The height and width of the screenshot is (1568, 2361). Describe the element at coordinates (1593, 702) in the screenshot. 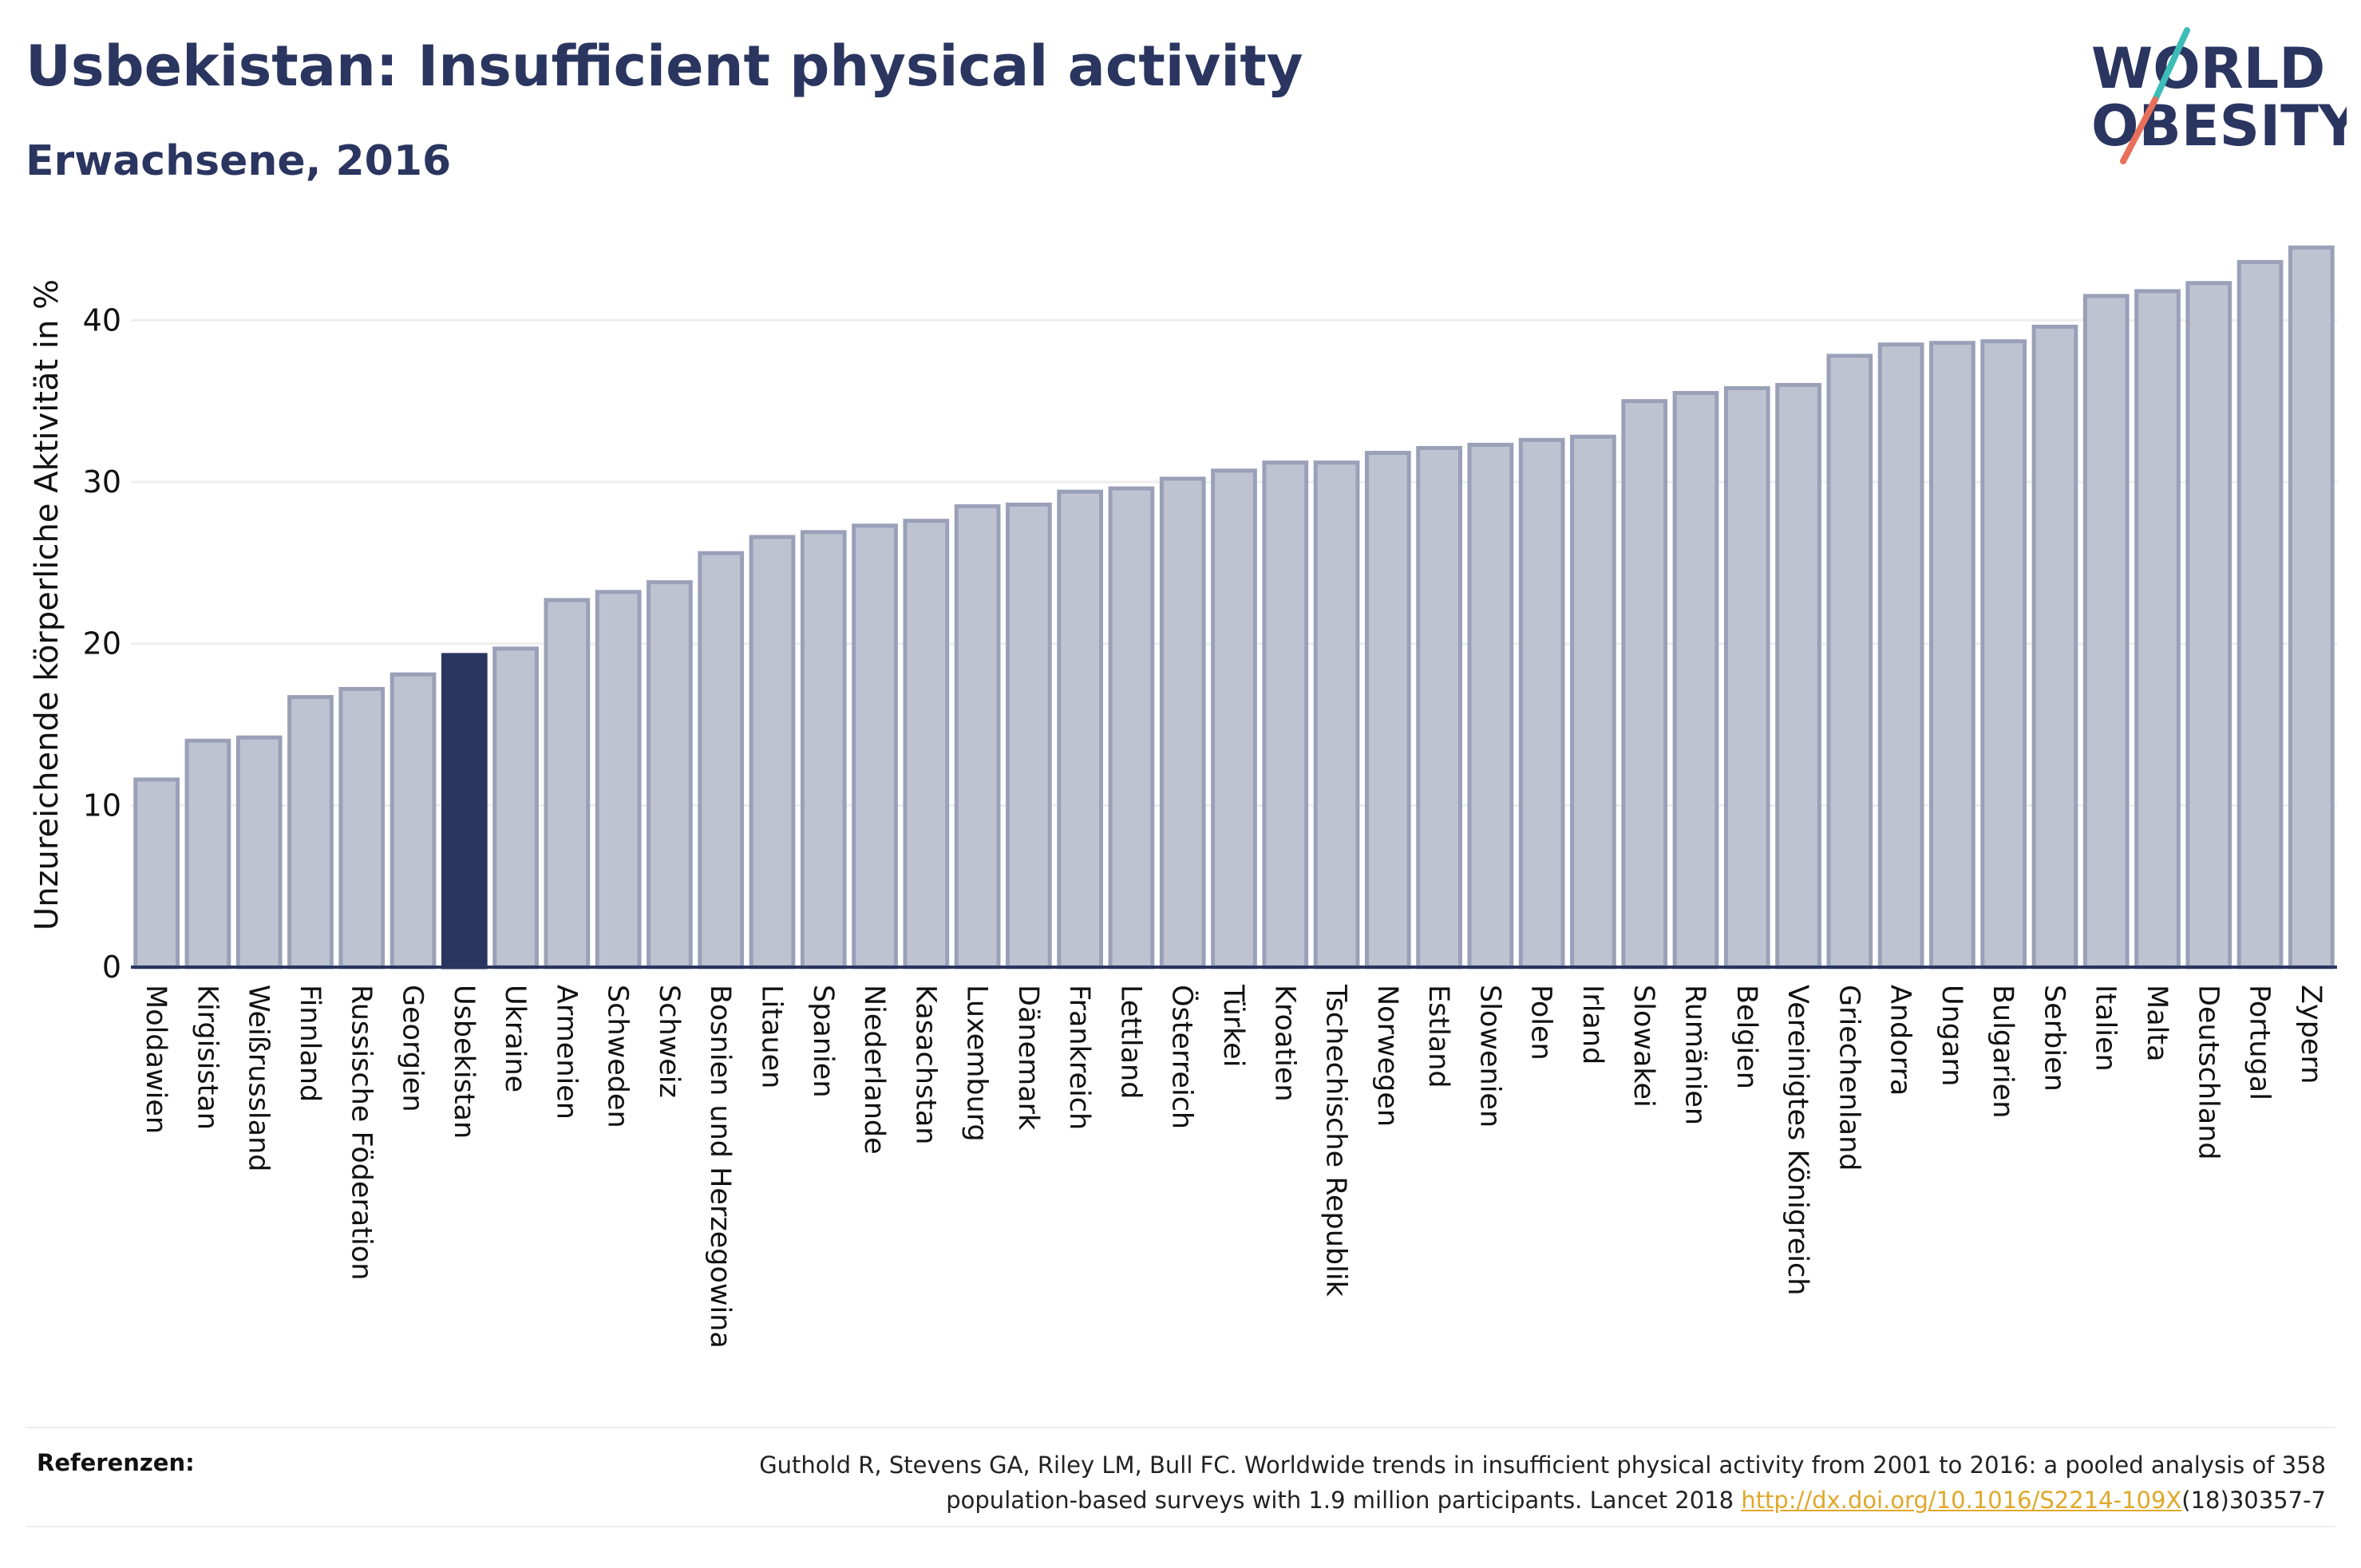

I see `bar-irland` at that location.